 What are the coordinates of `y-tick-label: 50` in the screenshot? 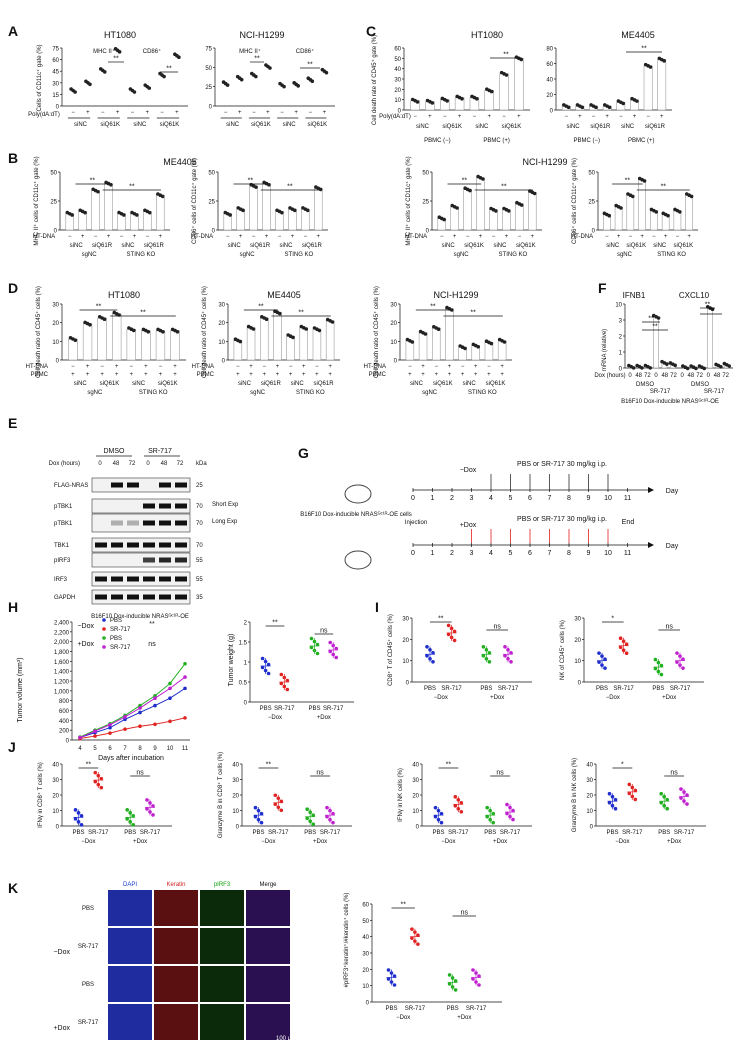 It's located at (591, 174).